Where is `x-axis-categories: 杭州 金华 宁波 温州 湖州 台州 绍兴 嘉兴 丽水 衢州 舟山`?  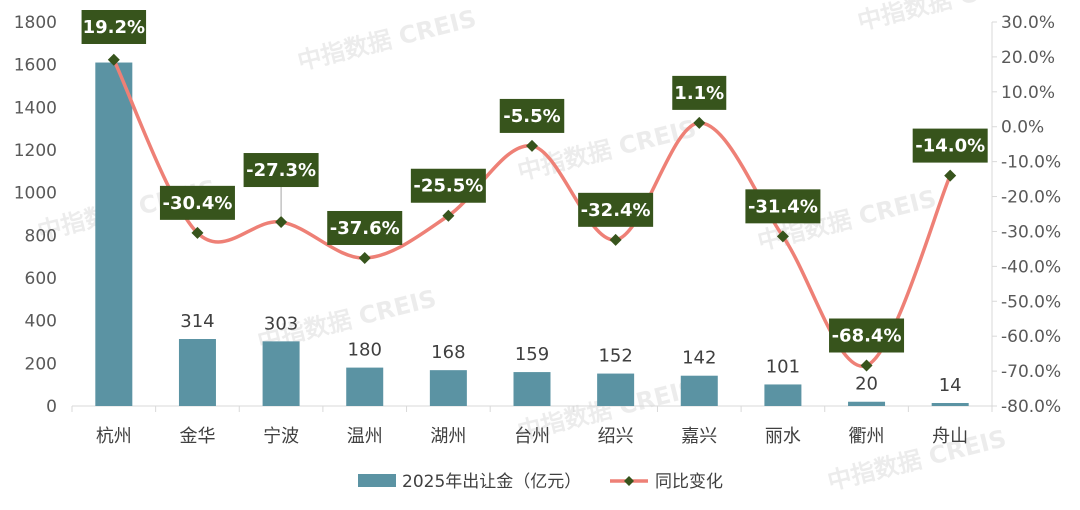
x-axis-categories: 杭州 金华 宁波 温州 湖州 台州 绍兴 嘉兴 丽水 衢州 舟山 is located at coordinates (532, 436).